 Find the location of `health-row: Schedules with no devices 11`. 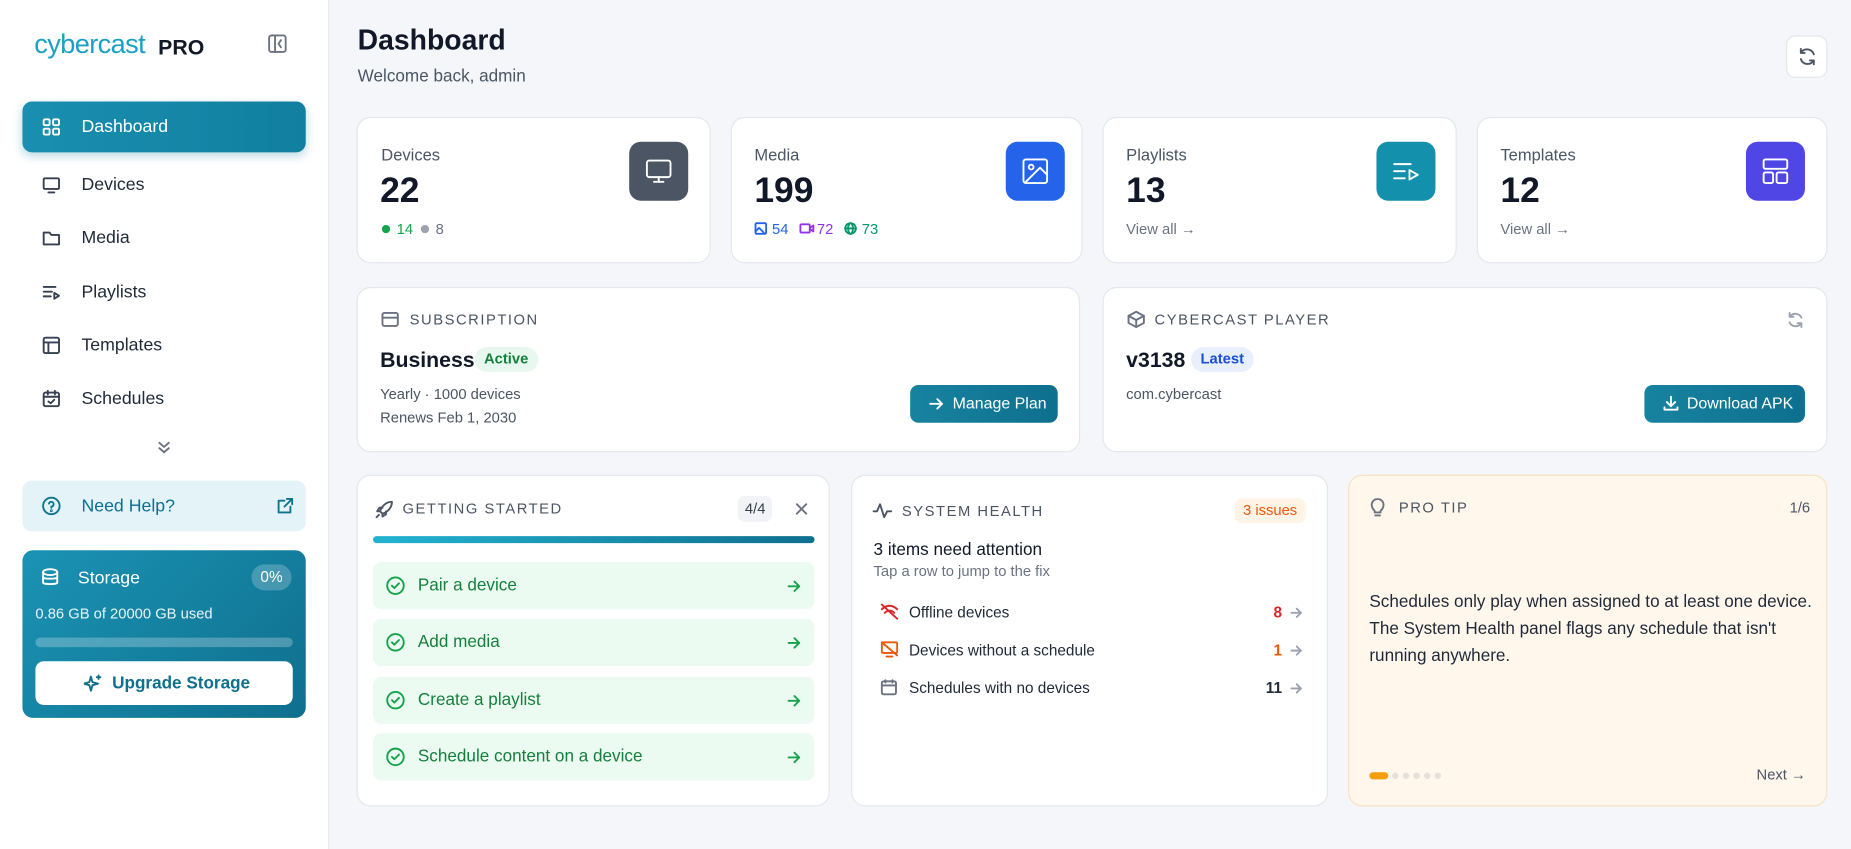

health-row: Schedules with no devices 11 is located at coordinates (1093, 690).